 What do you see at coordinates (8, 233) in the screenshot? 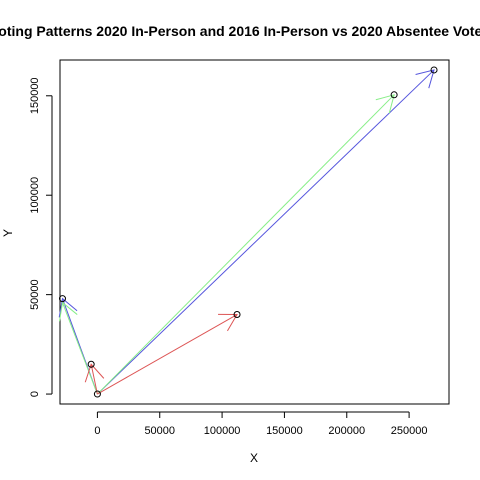
I see `y-axis-label: Y` at bounding box center [8, 233].